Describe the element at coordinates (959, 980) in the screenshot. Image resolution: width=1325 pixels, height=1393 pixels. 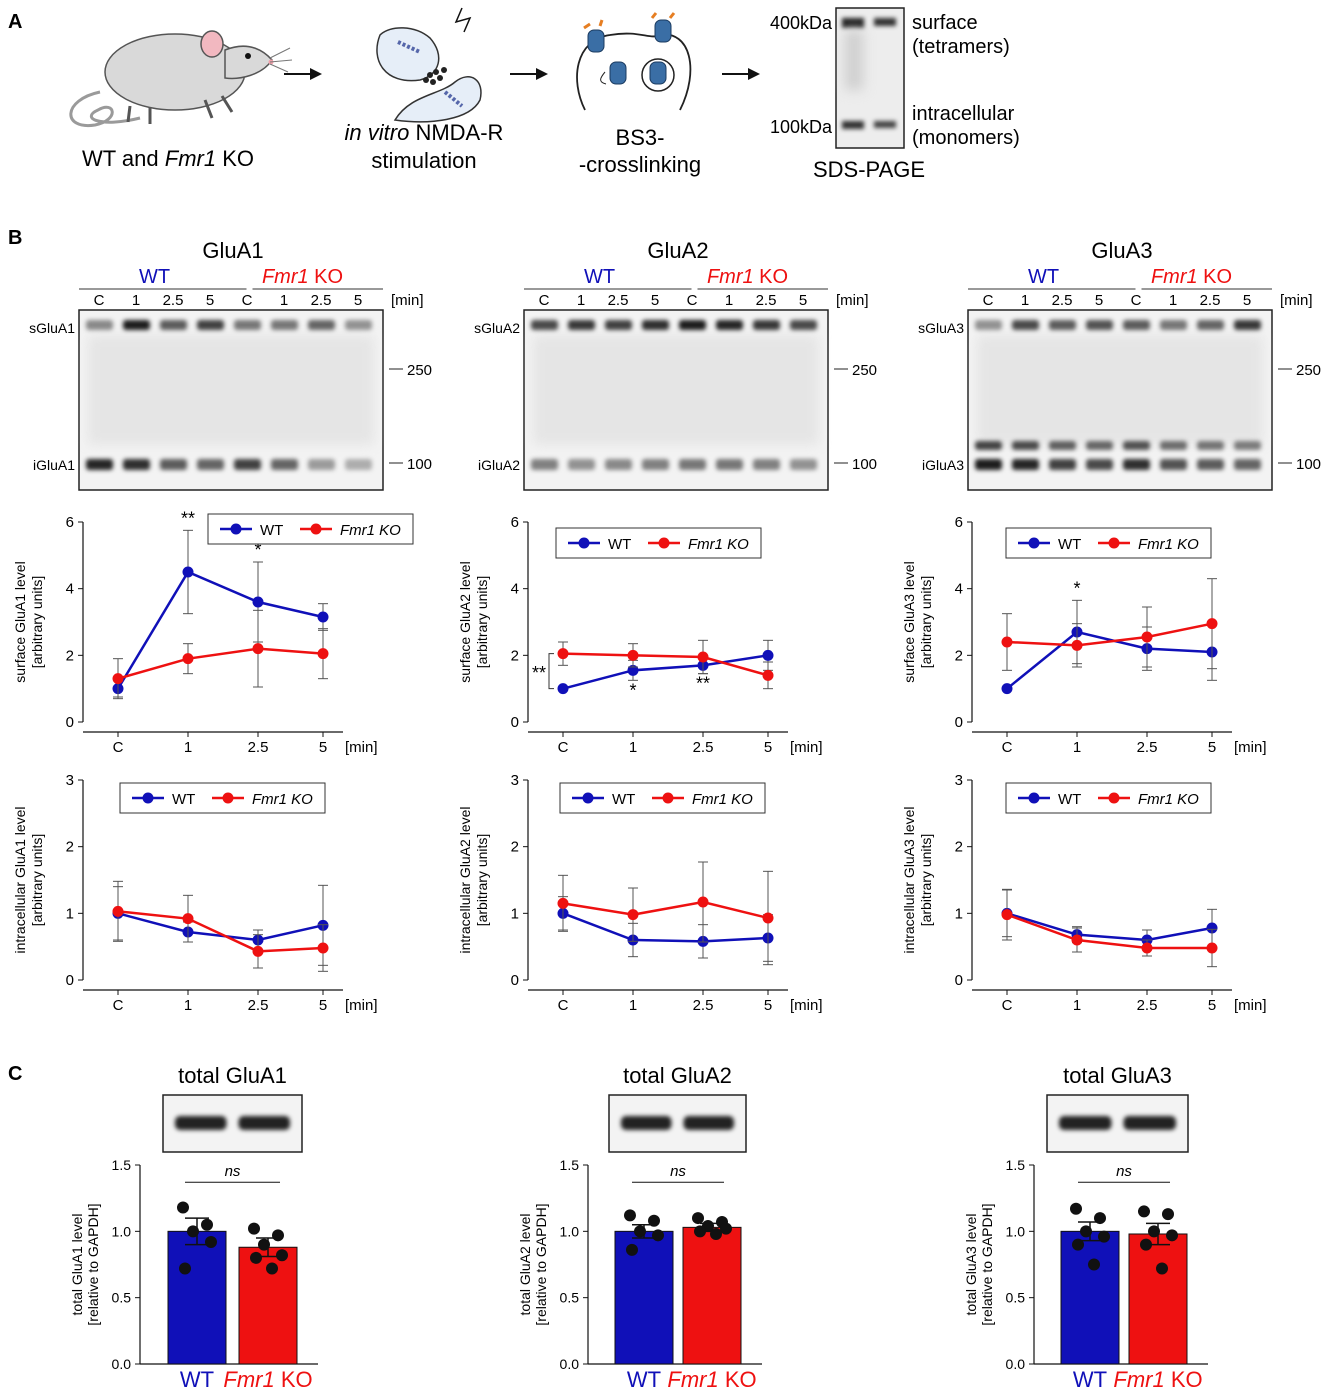
I see `y-tick-label: 0` at that location.